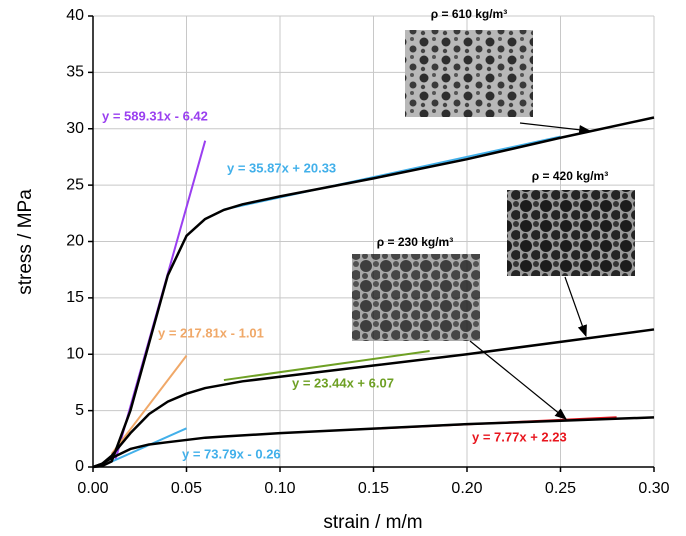  I want to click on equation-label: y = 23.44x + 6.07, so click(343, 382).